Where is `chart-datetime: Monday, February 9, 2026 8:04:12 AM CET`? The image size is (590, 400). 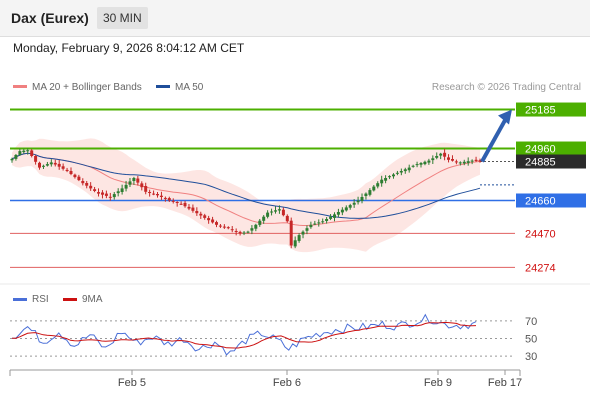 chart-datetime: Monday, February 9, 2026 8:04:12 AM CET is located at coordinates (129, 48).